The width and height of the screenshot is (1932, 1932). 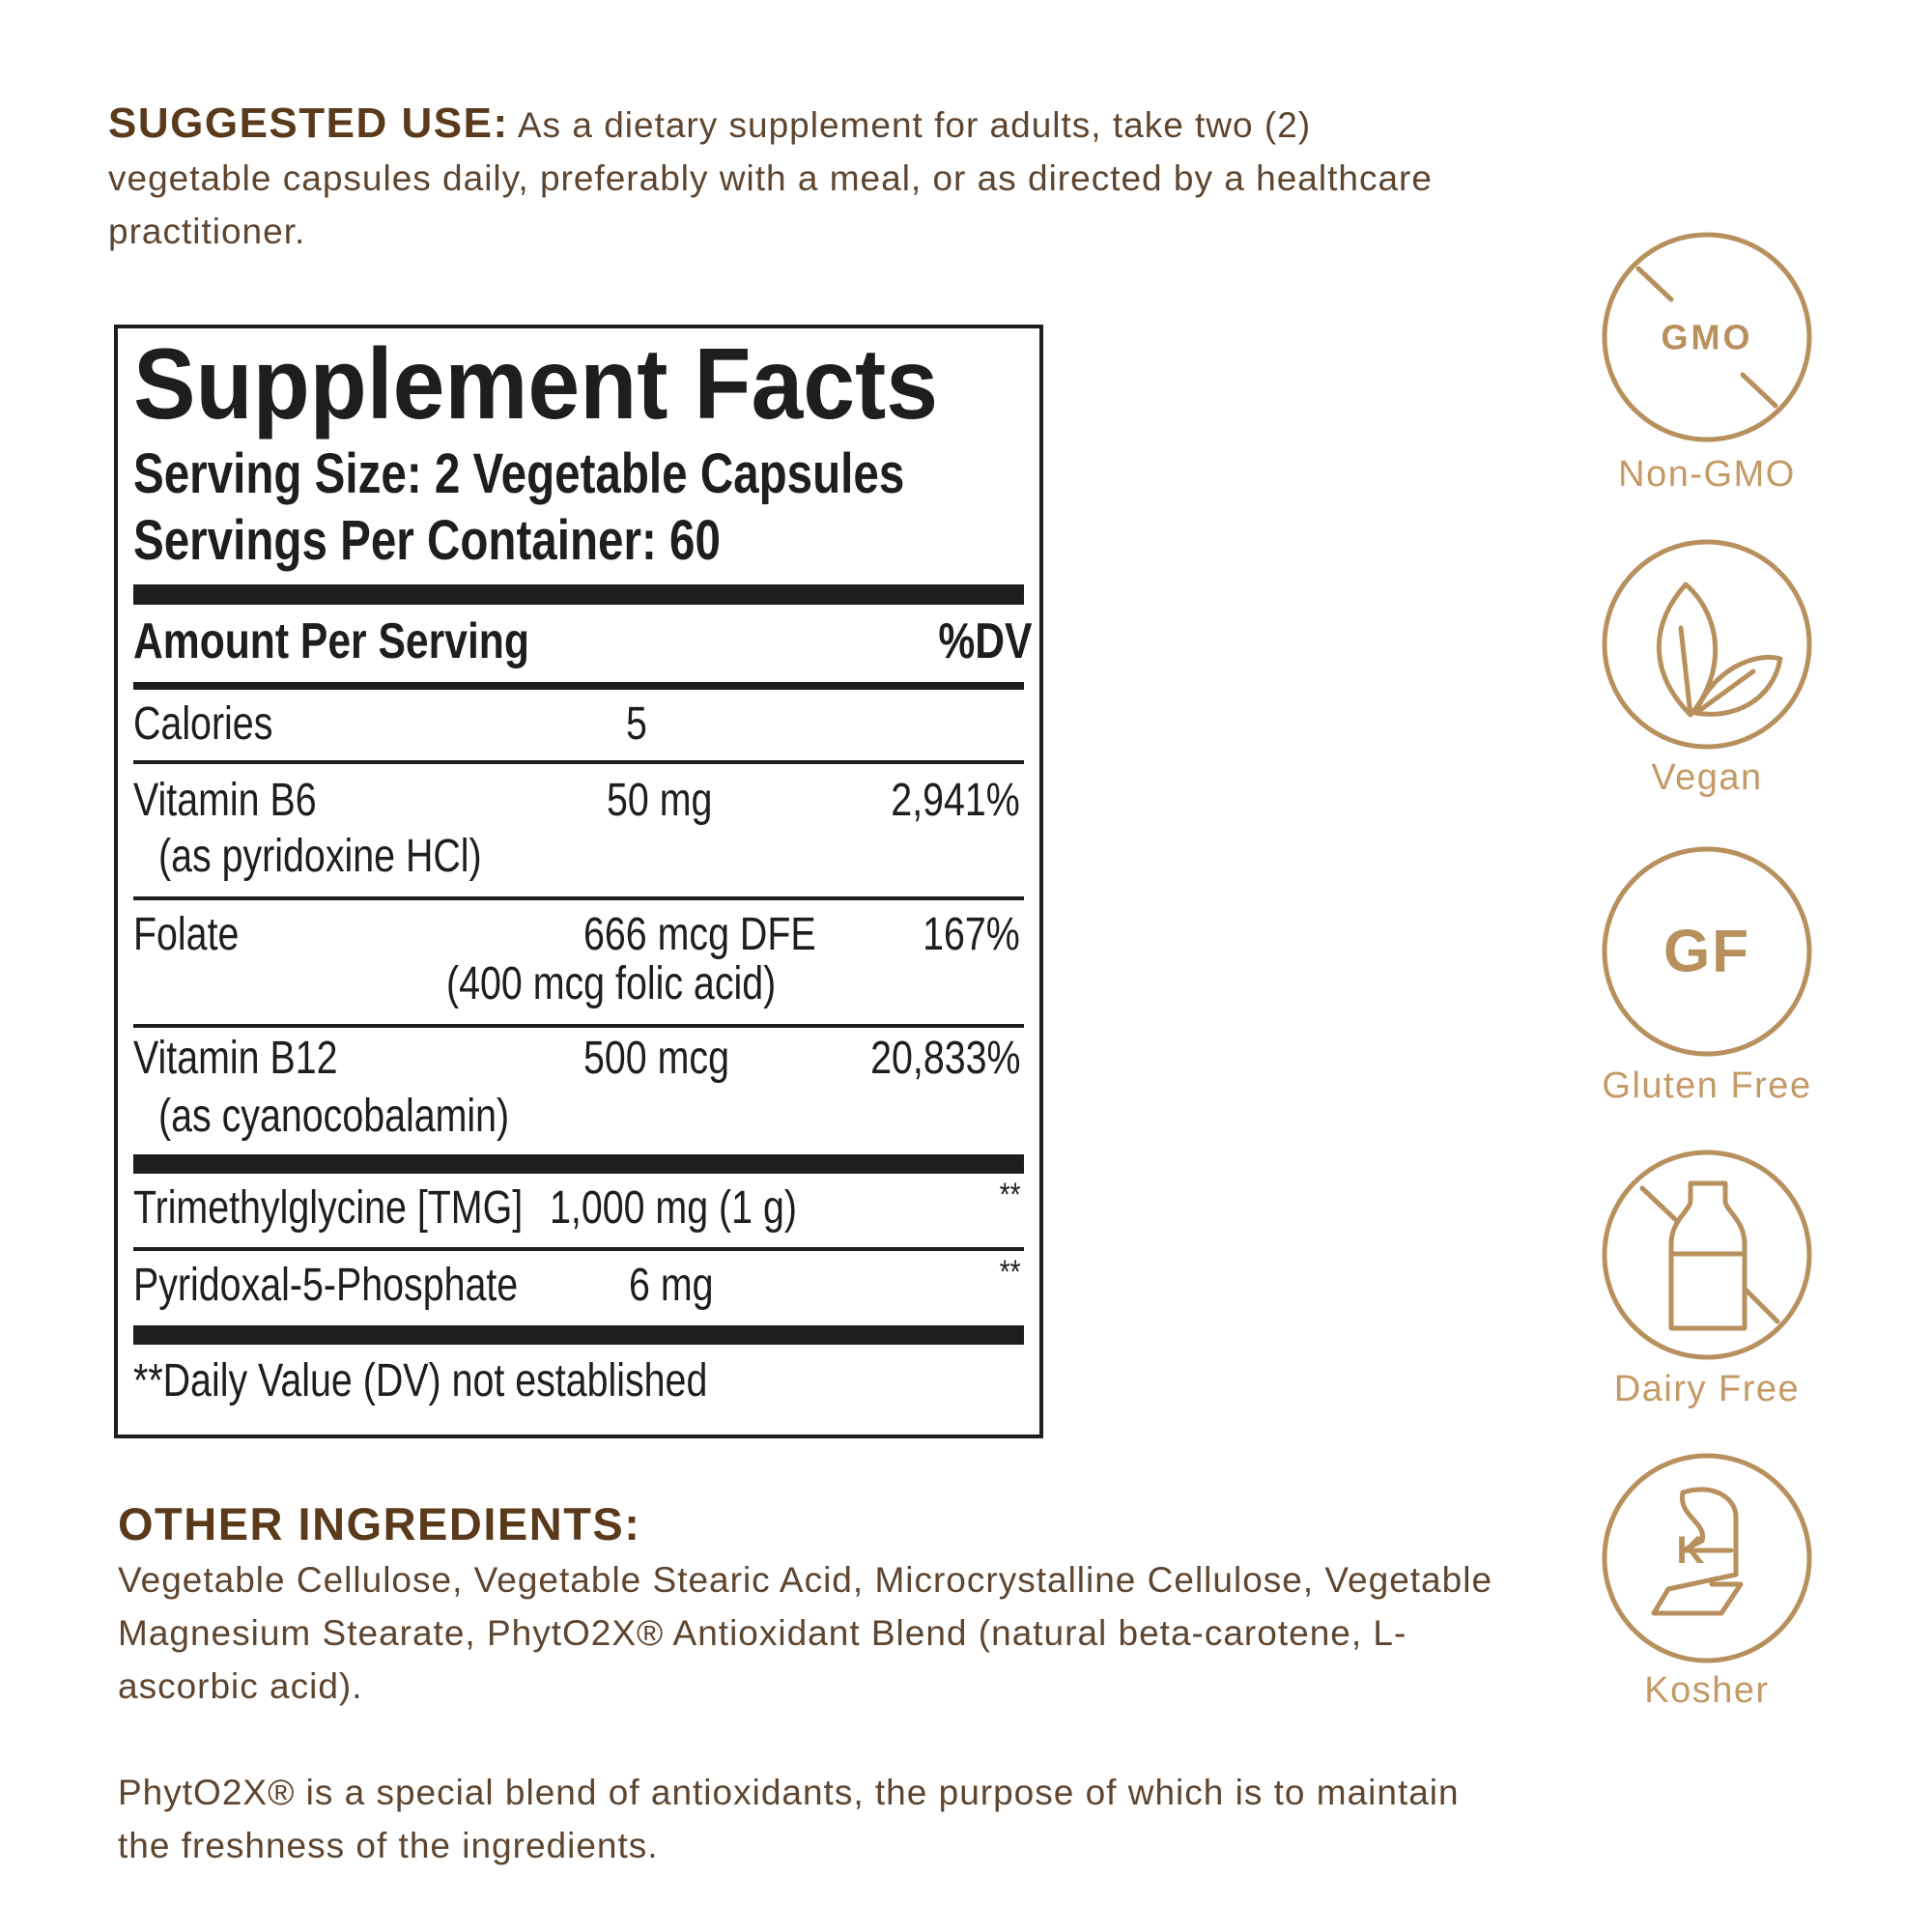 I want to click on row-name: Trimethylglycine [TMG], so click(x=328, y=1208).